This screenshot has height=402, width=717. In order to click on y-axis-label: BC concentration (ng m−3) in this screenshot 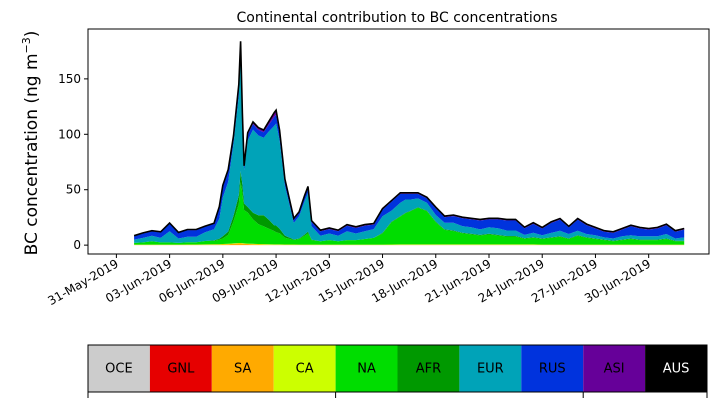, I will do `click(31, 143)`.